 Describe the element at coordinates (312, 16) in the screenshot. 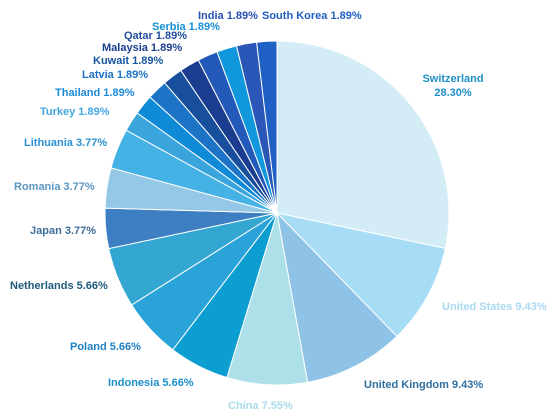

I see `label-south-korea: South Korea 1.89%` at that location.